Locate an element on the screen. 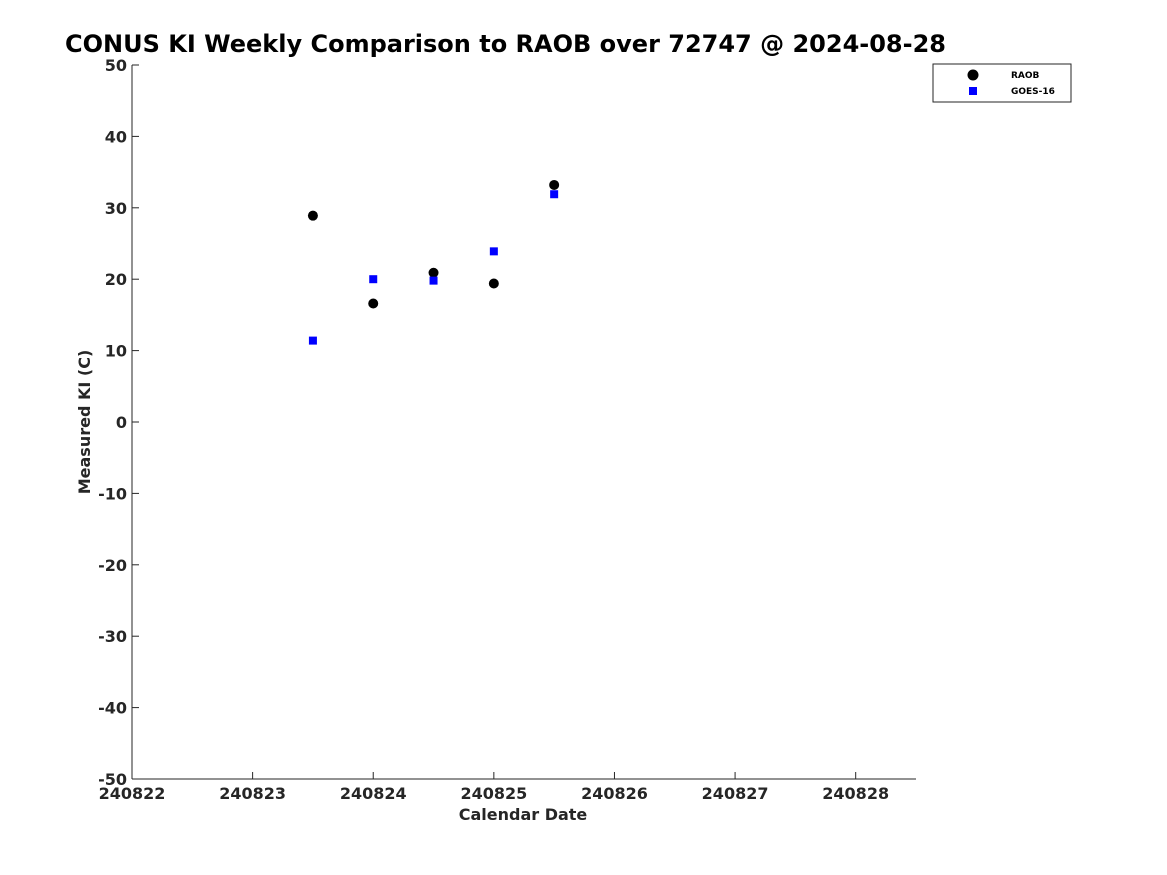 This screenshot has width=1167, height=875. y-axis-label: Measured KI (C) is located at coordinates (84, 422).